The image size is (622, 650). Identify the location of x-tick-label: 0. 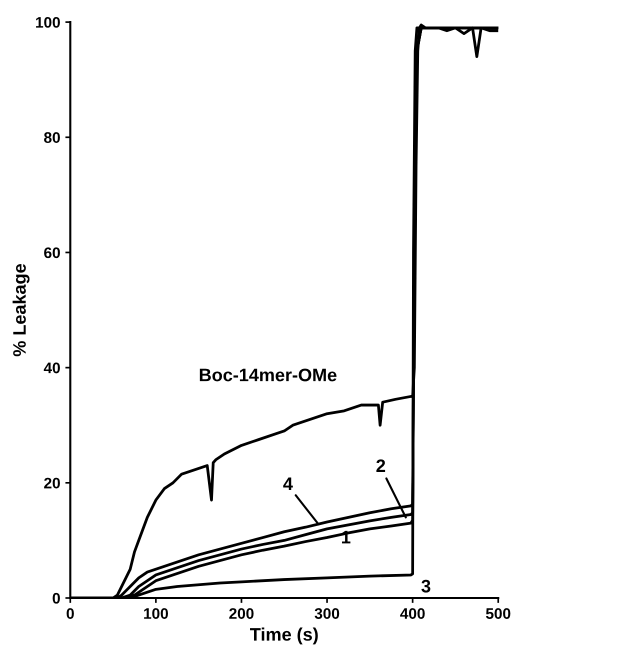
(70, 613).